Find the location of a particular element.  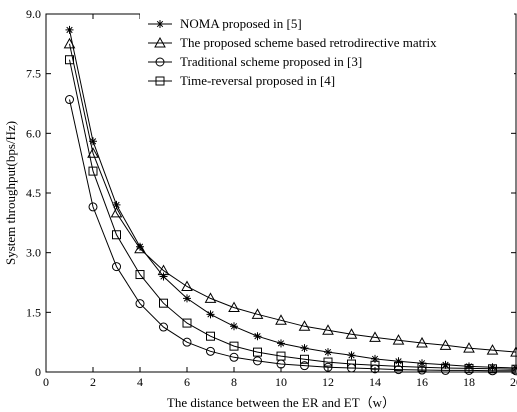

x-tick-label: 12 is located at coordinates (328, 382).